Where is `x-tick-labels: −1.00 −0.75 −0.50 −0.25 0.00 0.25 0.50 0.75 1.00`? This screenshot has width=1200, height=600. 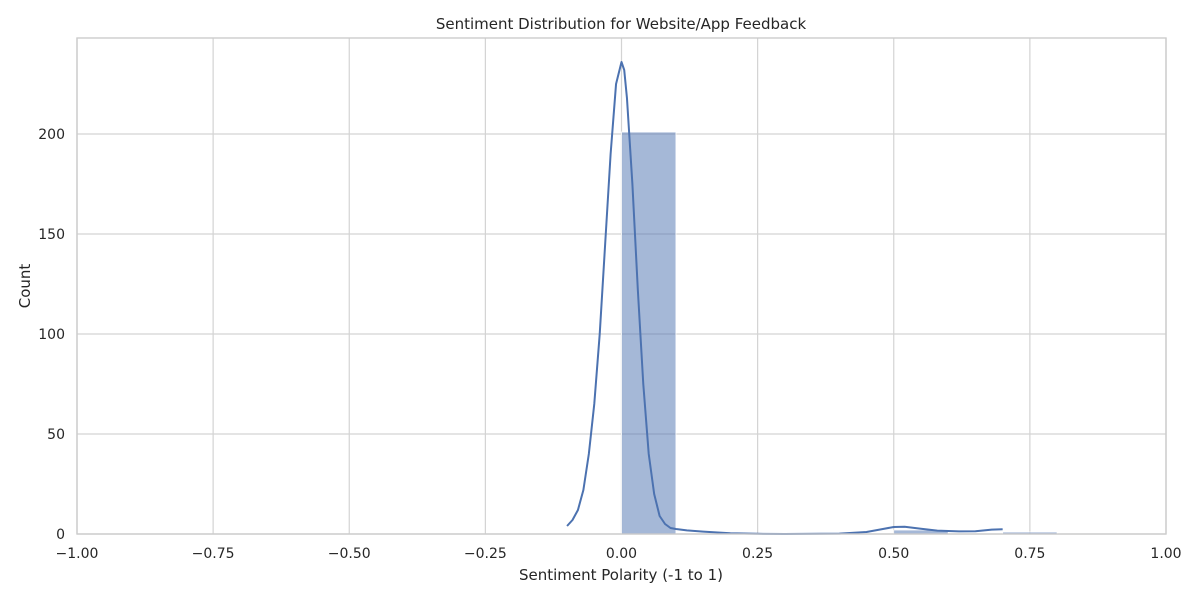
x-tick-labels: −1.00 −0.75 −0.50 −0.25 0.00 0.25 0.50 0.75 1.00 is located at coordinates (619, 554).